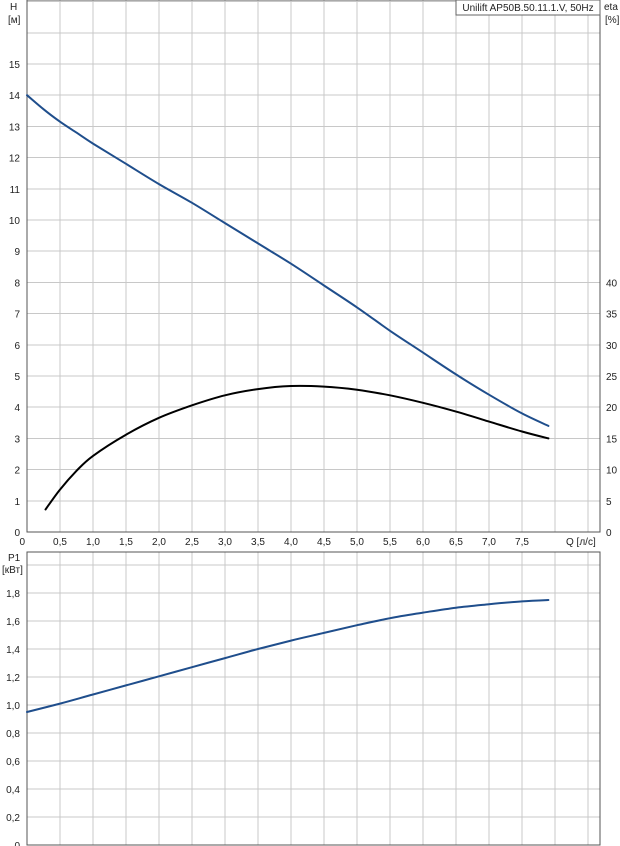 This screenshot has width=620, height=846. What do you see at coordinates (13, 734) in the screenshot?
I see `p1-tick-label: 0,8` at bounding box center [13, 734].